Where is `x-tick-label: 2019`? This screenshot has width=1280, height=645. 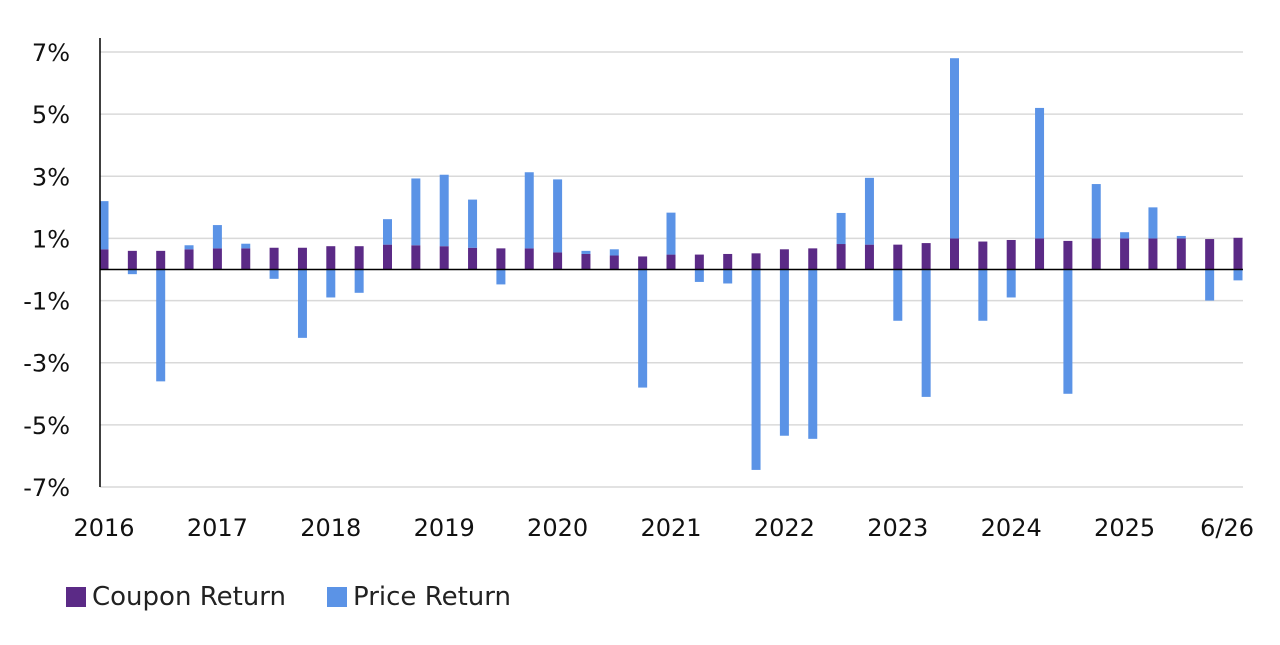
x-tick-label: 2019 is located at coordinates (444, 528).